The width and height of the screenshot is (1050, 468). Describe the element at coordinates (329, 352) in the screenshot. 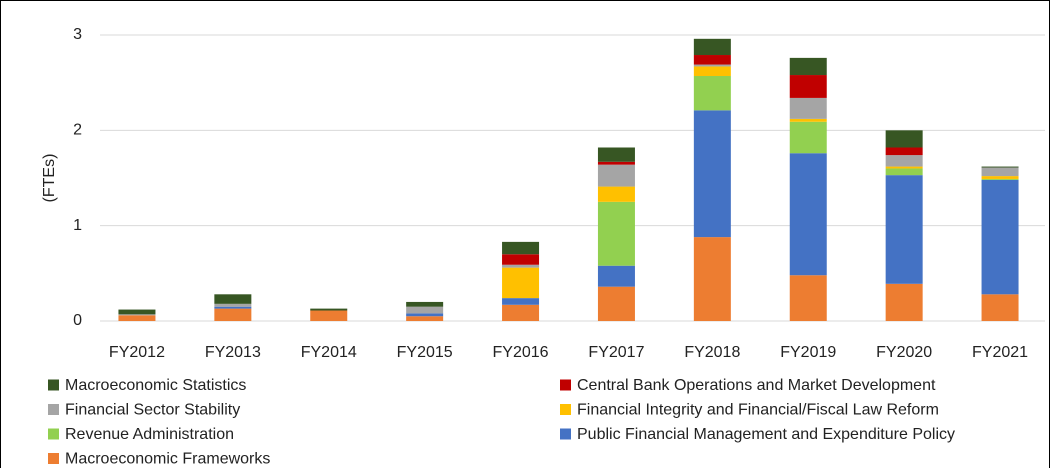

I see `x-tick-label: FY2014` at that location.